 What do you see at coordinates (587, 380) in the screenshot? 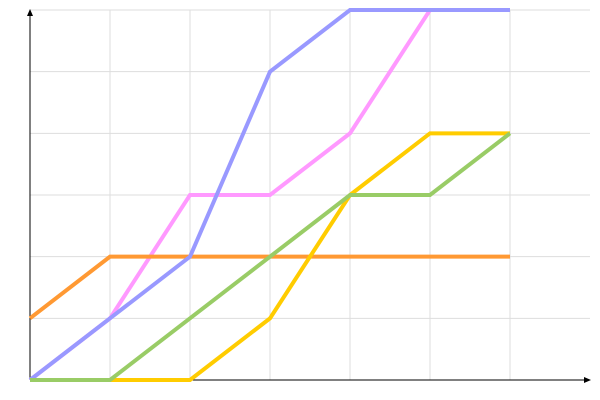
I see `x-axis-arrow` at bounding box center [587, 380].